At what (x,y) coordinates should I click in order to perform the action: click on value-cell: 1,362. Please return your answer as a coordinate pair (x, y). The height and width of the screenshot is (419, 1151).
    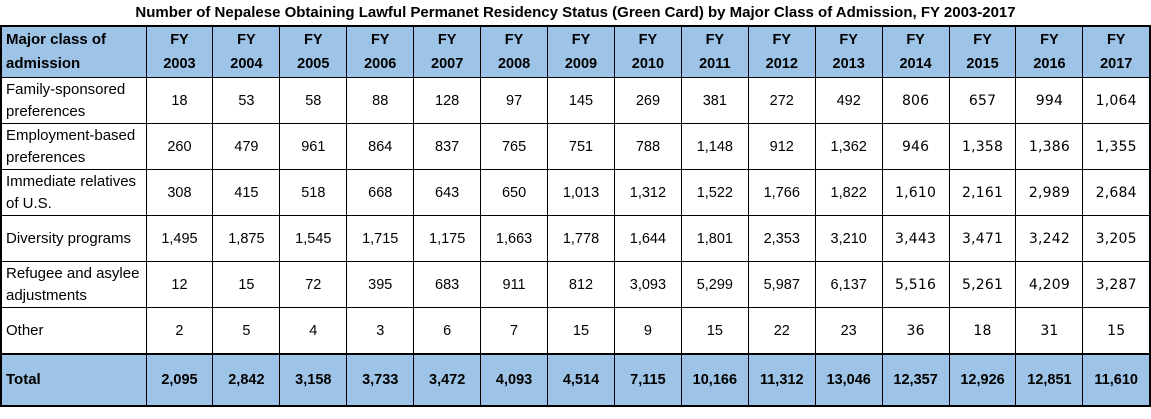
    Looking at the image, I should click on (848, 146).